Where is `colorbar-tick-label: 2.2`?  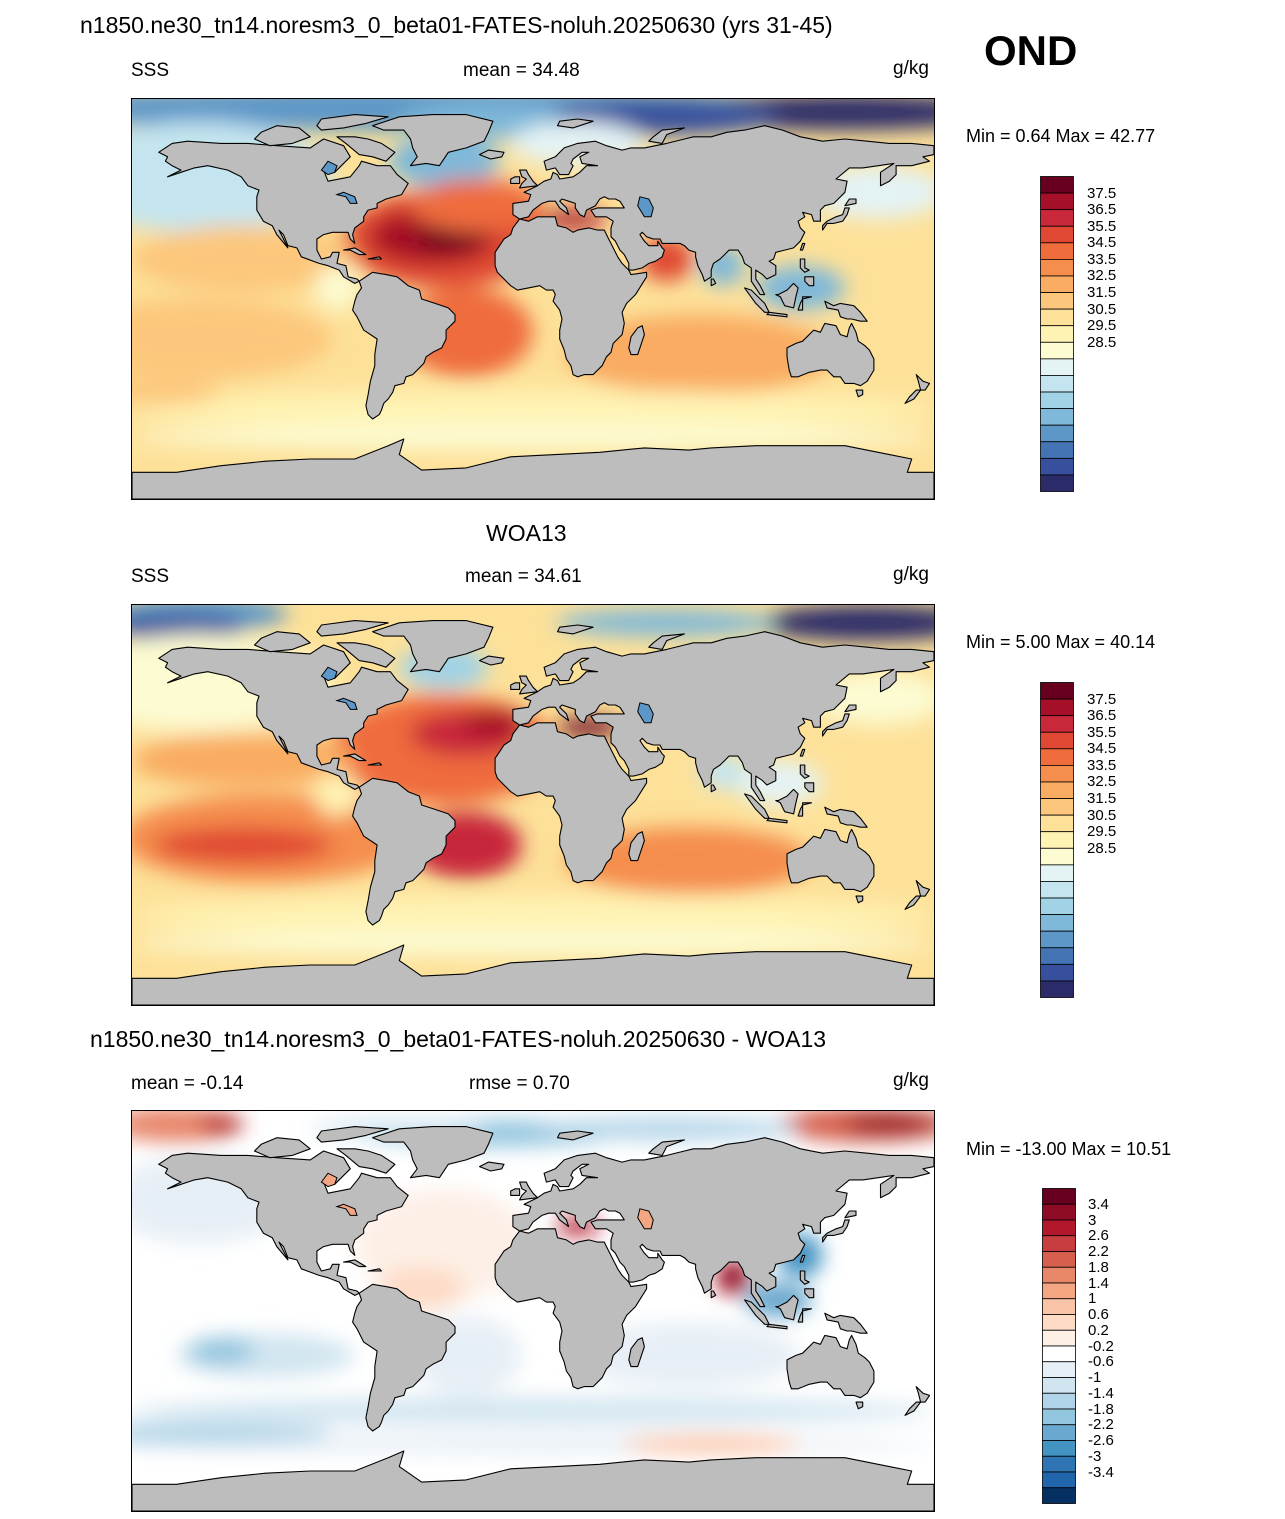
colorbar-tick-label: 2.2 is located at coordinates (1098, 1251).